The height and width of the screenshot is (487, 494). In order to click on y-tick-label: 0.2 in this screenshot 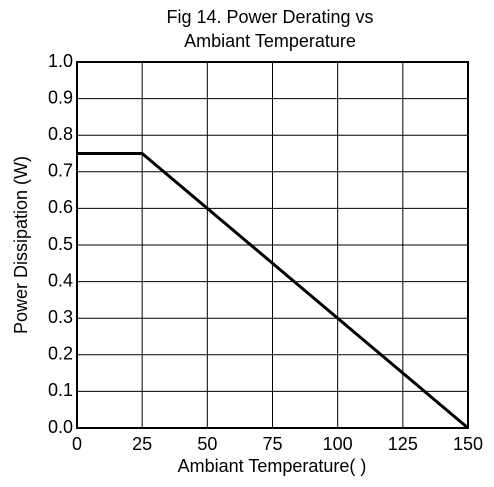, I will do `click(60, 354)`.